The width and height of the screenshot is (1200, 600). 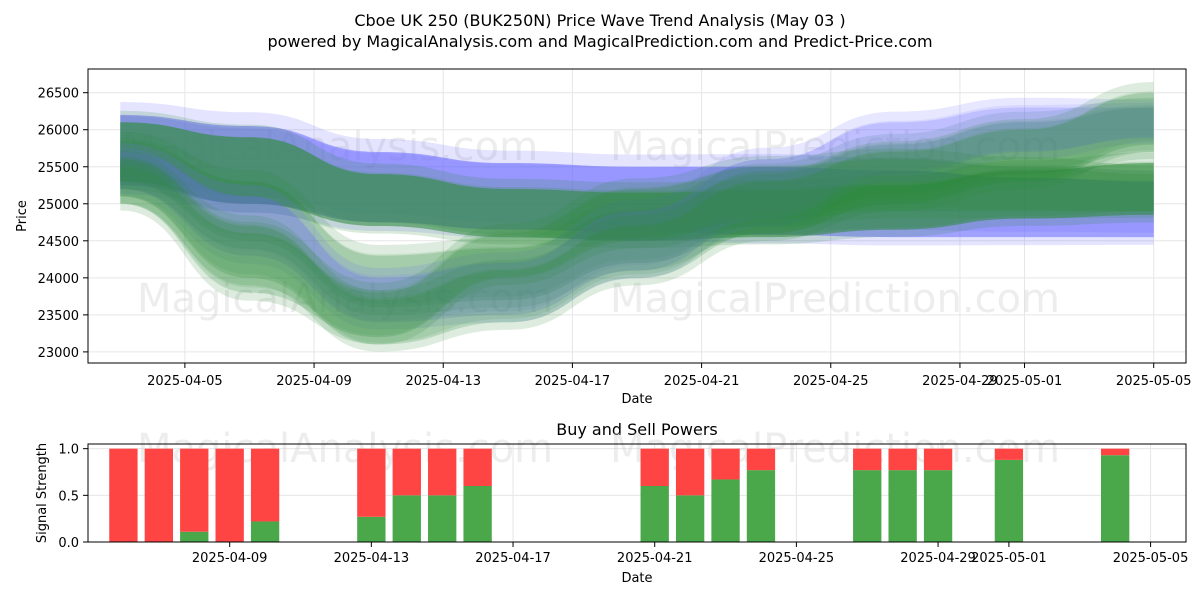 I want to click on top-x-tick-label: 2025-04-21, so click(x=702, y=381).